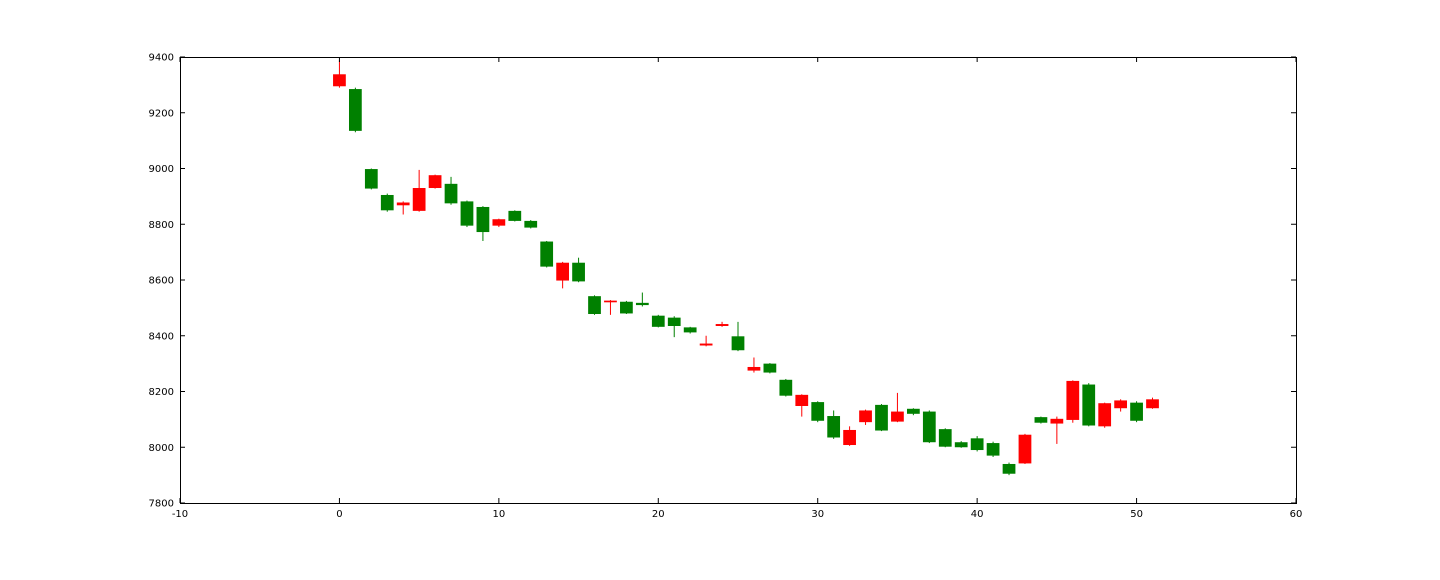 Image resolution: width=1440 pixels, height=580 pixels. Describe the element at coordinates (498, 514) in the screenshot. I see `x-tick-label: 10` at that location.